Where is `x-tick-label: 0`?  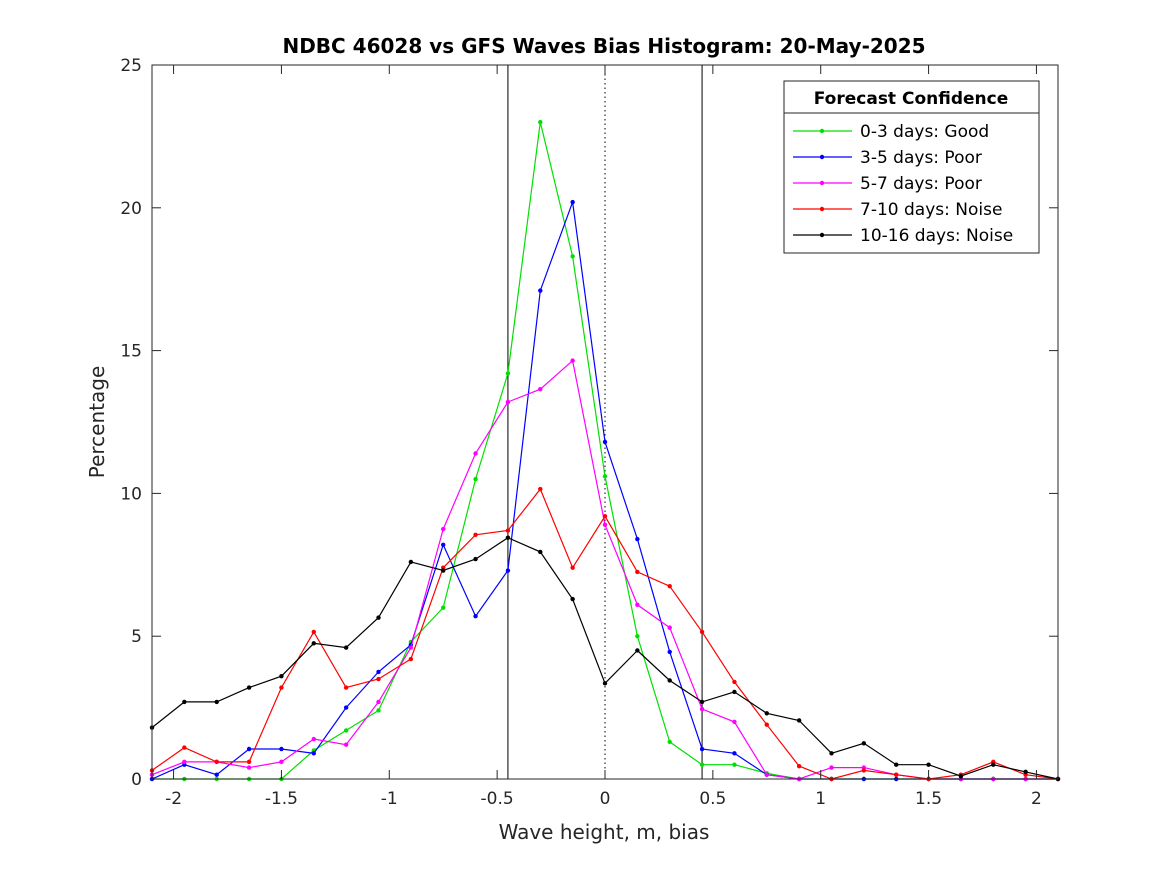
x-tick-label: 0 is located at coordinates (605, 799).